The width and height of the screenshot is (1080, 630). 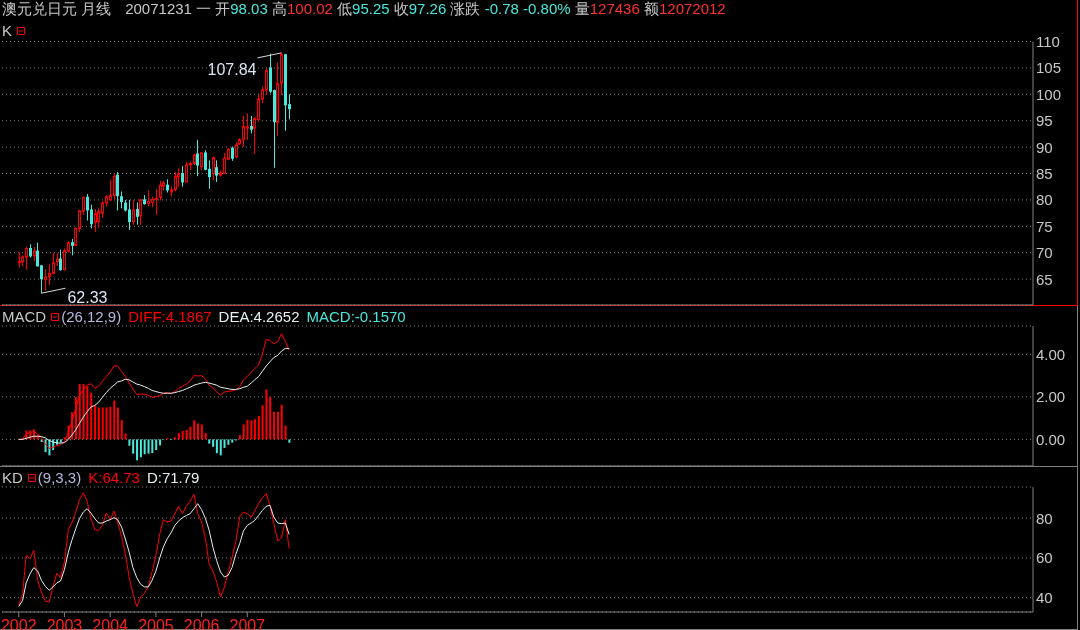 I want to click on y-tick-label: 70, so click(x=1044, y=253).